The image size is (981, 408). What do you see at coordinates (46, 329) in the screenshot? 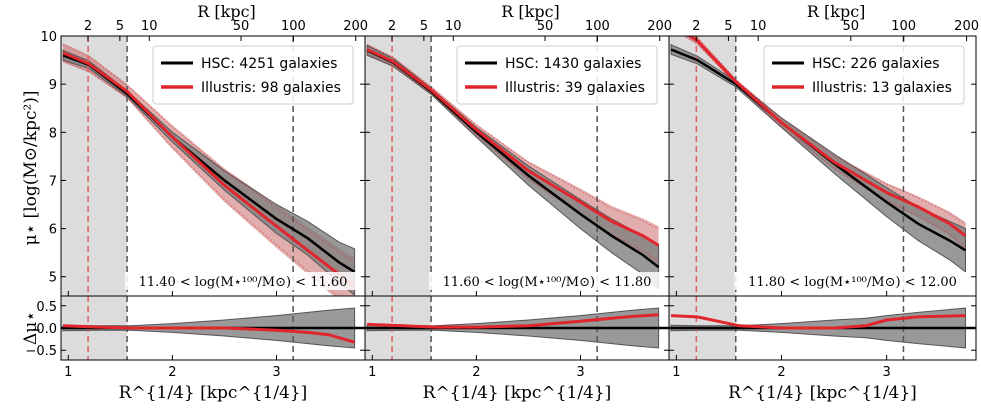
I see `y-tick-label-bottom: 0.0` at bounding box center [46, 329].